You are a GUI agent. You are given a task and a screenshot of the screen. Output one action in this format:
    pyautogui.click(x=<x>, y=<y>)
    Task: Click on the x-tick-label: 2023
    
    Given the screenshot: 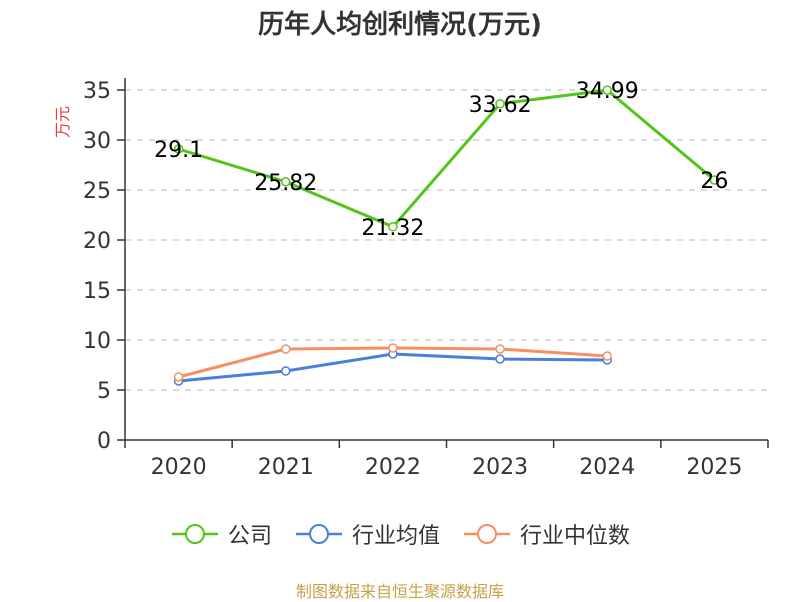 What is the action you would take?
    pyautogui.click(x=500, y=467)
    